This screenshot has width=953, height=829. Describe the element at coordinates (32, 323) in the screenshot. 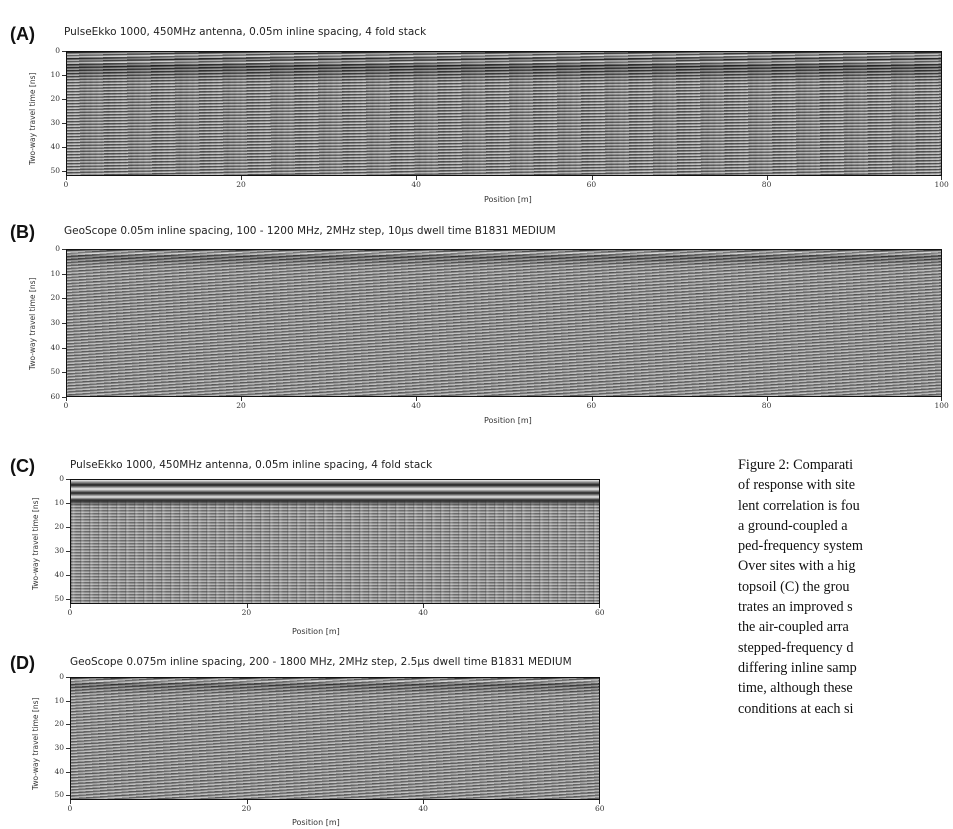

I see `panel-b-ylabel: Two-way travel time [ns]` at that location.